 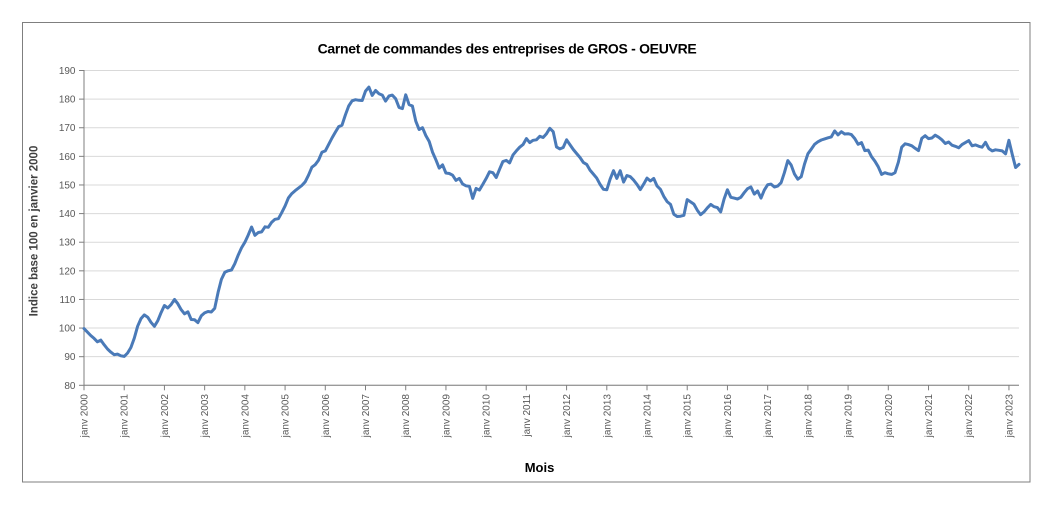 What do you see at coordinates (889, 416) in the screenshot?
I see `svg-text: janv 2020` at bounding box center [889, 416].